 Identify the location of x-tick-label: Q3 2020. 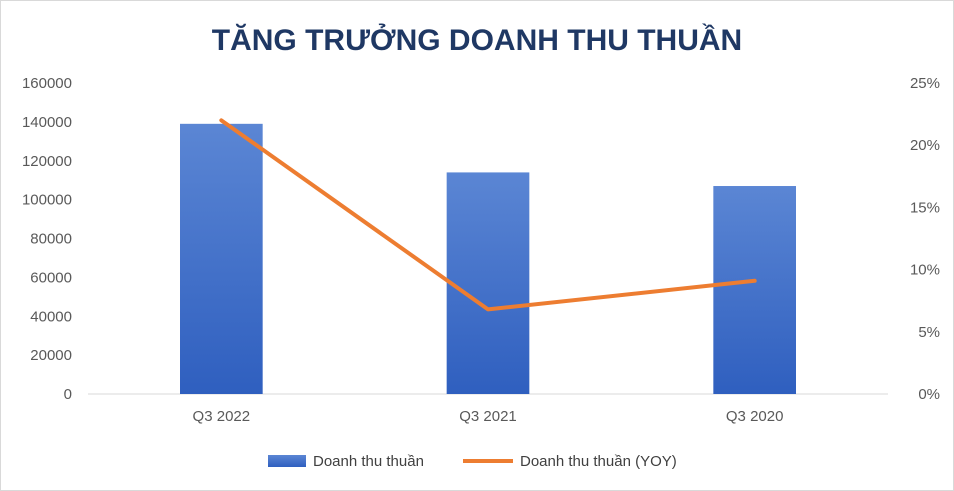
(755, 416).